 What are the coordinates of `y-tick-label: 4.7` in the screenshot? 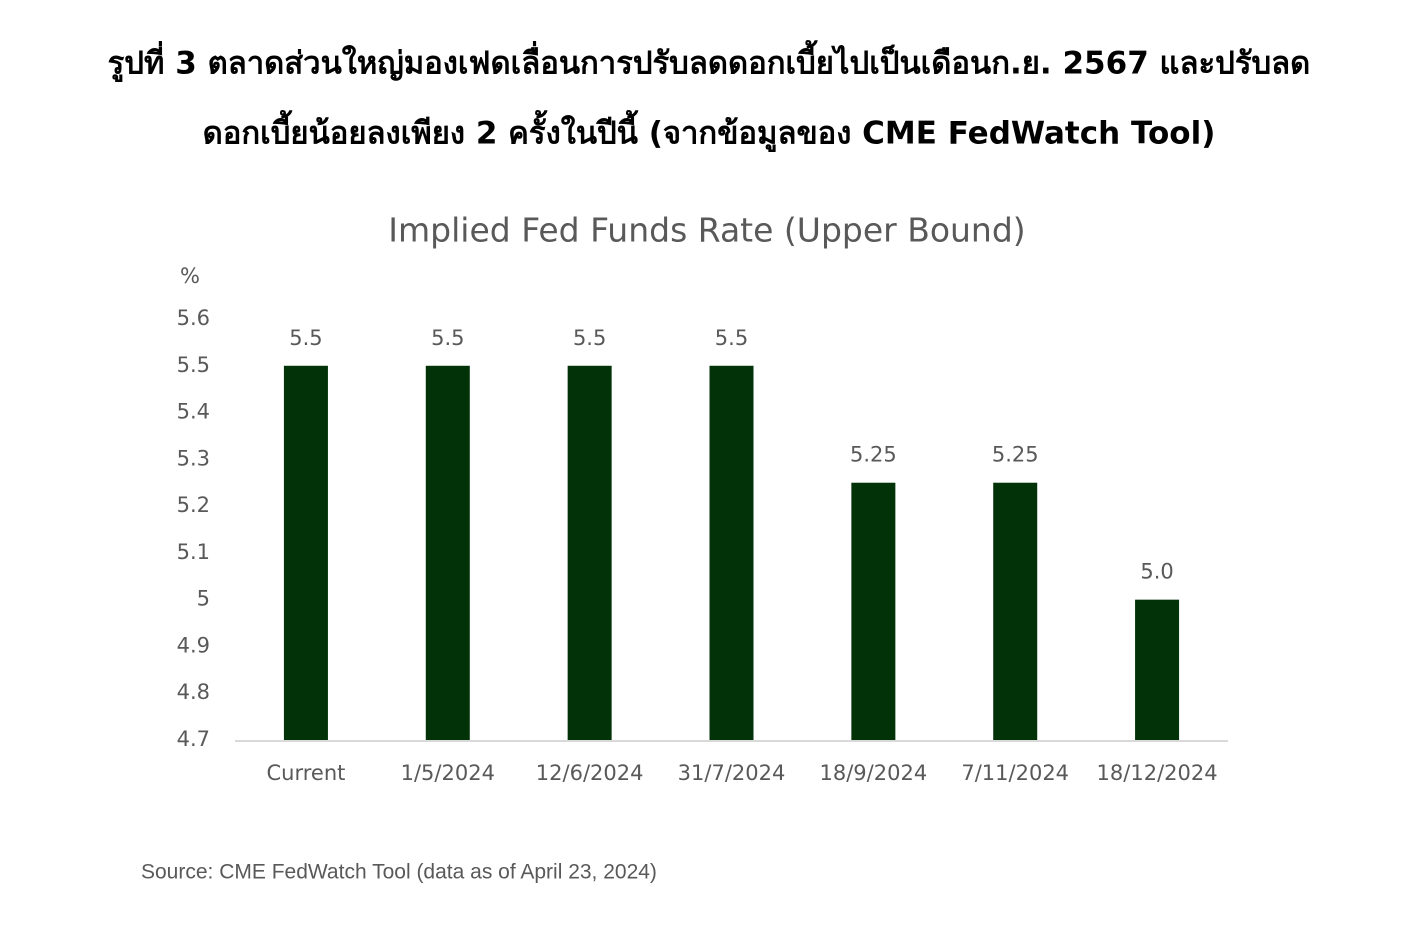 It's located at (193, 739).